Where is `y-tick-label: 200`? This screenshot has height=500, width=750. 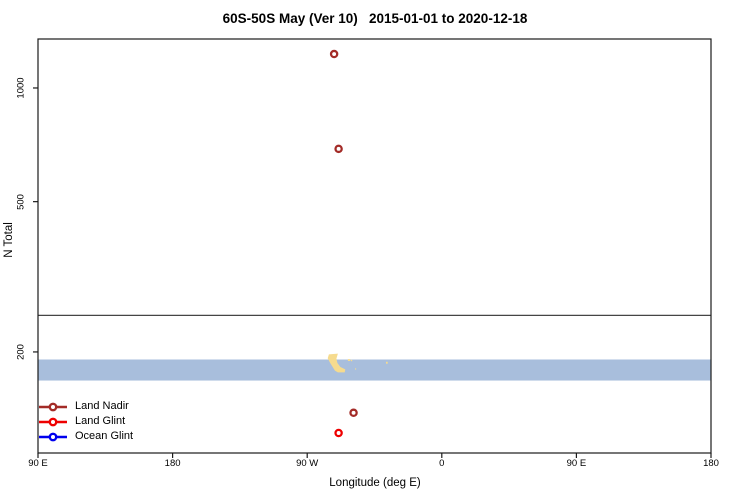 y-tick-label: 200 is located at coordinates (21, 352).